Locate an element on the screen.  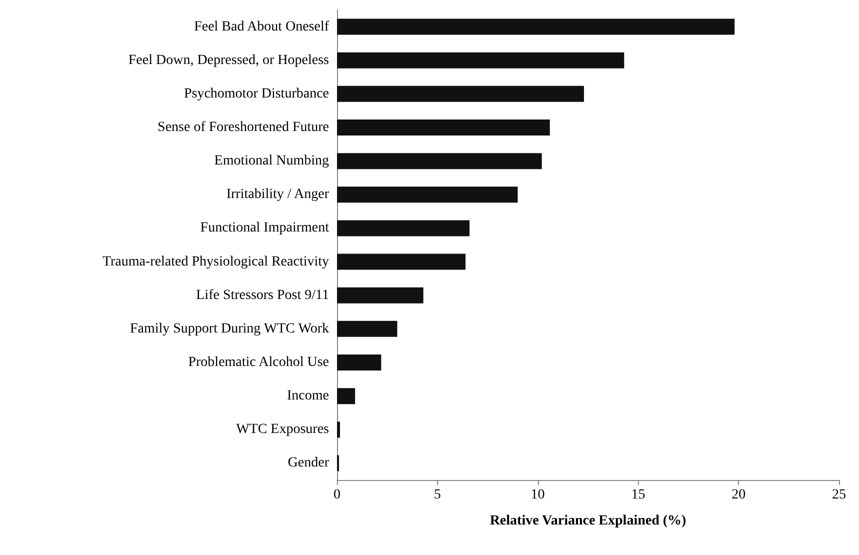
y-tick-label: Psychomotor Disturbance is located at coordinates (256, 94).